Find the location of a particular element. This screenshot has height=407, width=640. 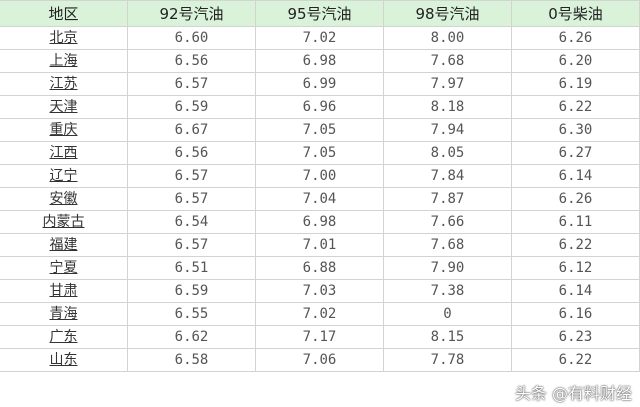

region-link: 广东 is located at coordinates (63, 337).